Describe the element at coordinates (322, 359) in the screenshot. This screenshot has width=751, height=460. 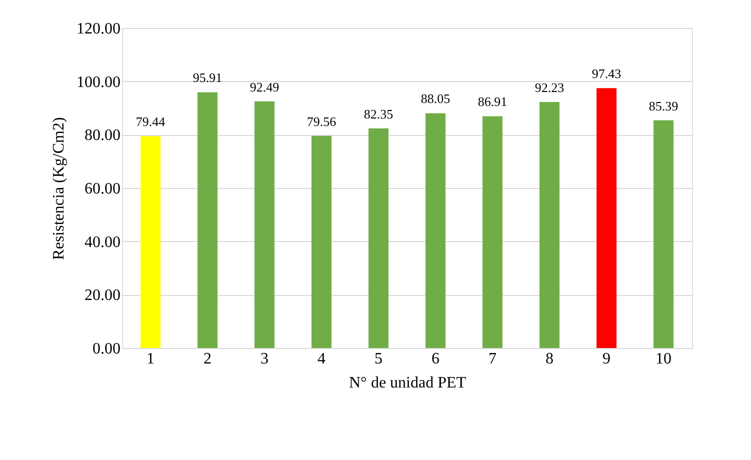
I see `x-tick-label: 4` at that location.